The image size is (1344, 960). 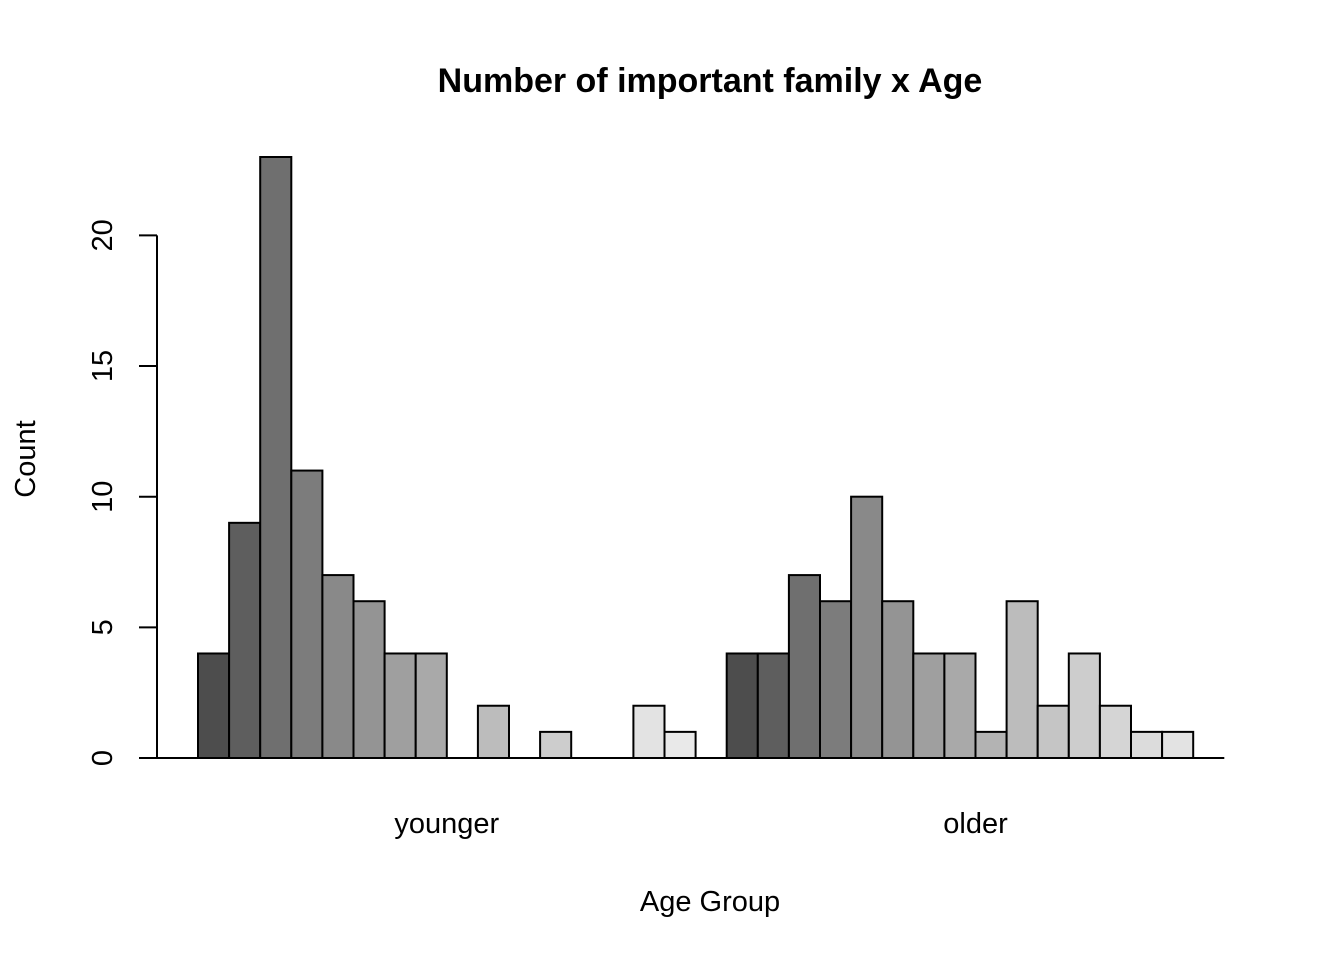 What do you see at coordinates (103, 497) in the screenshot?
I see `y-tick-label: 10` at bounding box center [103, 497].